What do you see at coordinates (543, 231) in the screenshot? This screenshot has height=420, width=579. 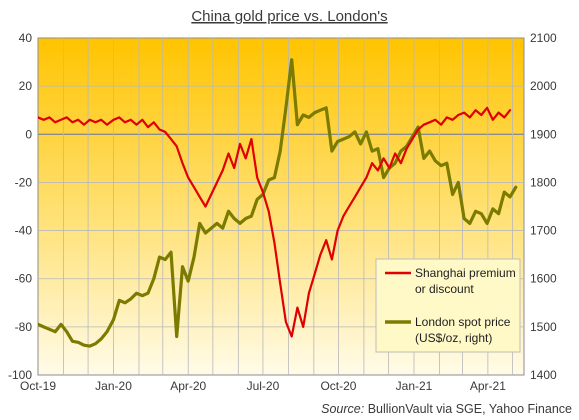 I see `y-right-tick-label: 1700` at bounding box center [543, 231].